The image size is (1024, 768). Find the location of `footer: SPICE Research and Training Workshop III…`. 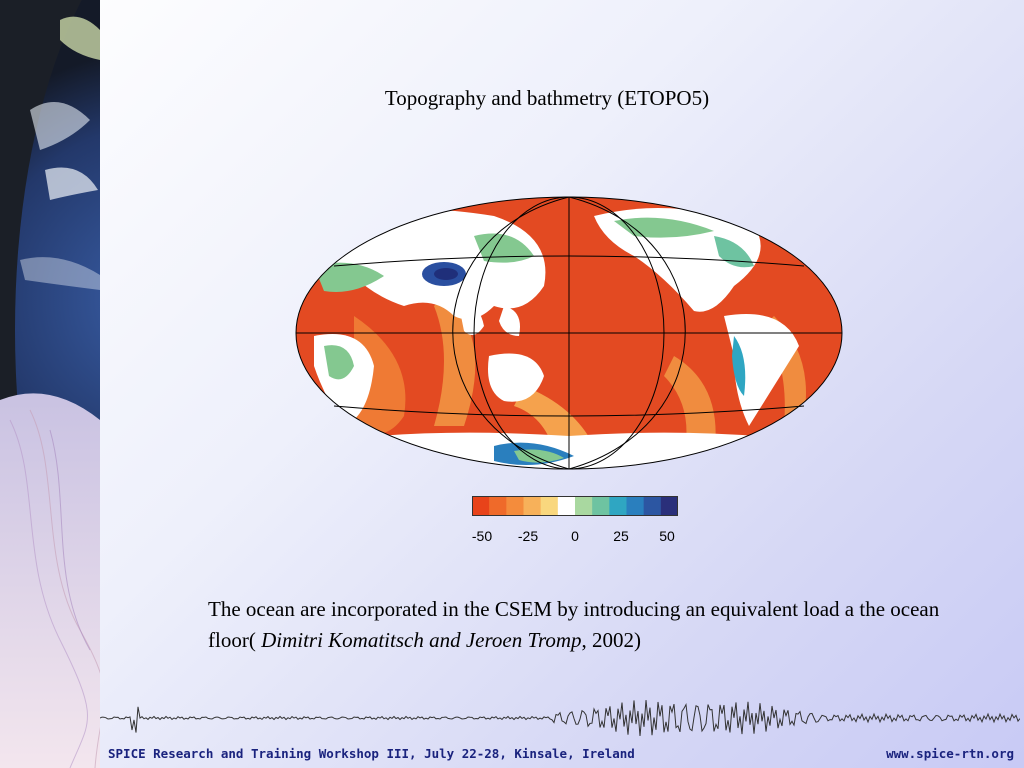

footer: SPICE Research and Training Workshop III… is located at coordinates (561, 754).